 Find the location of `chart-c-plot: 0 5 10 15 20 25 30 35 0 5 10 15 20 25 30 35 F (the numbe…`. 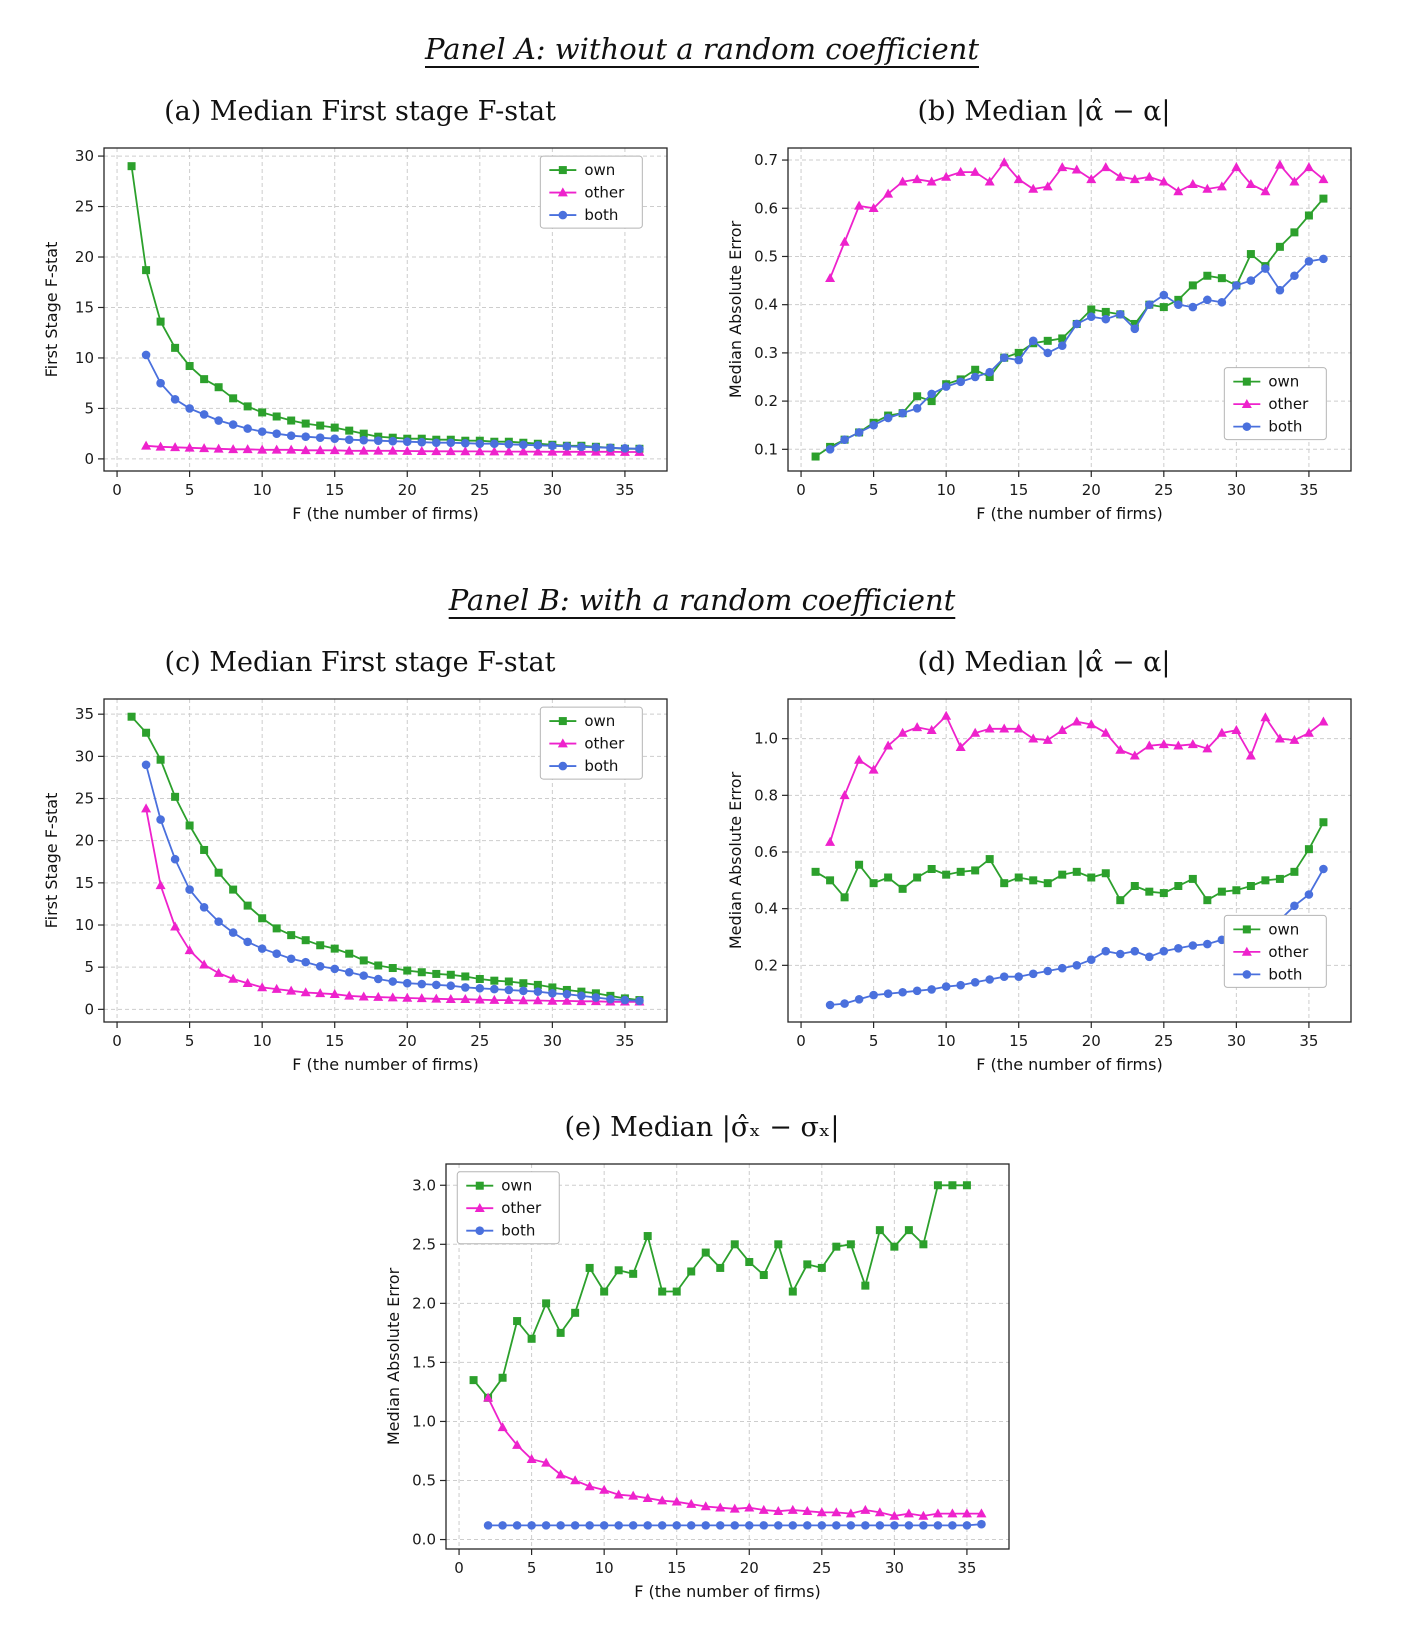

chart-c-plot: 0 5 10 15 20 25 30 35 0 5 10 15 20 25 30 35 F (the numbe… is located at coordinates (360, 886).